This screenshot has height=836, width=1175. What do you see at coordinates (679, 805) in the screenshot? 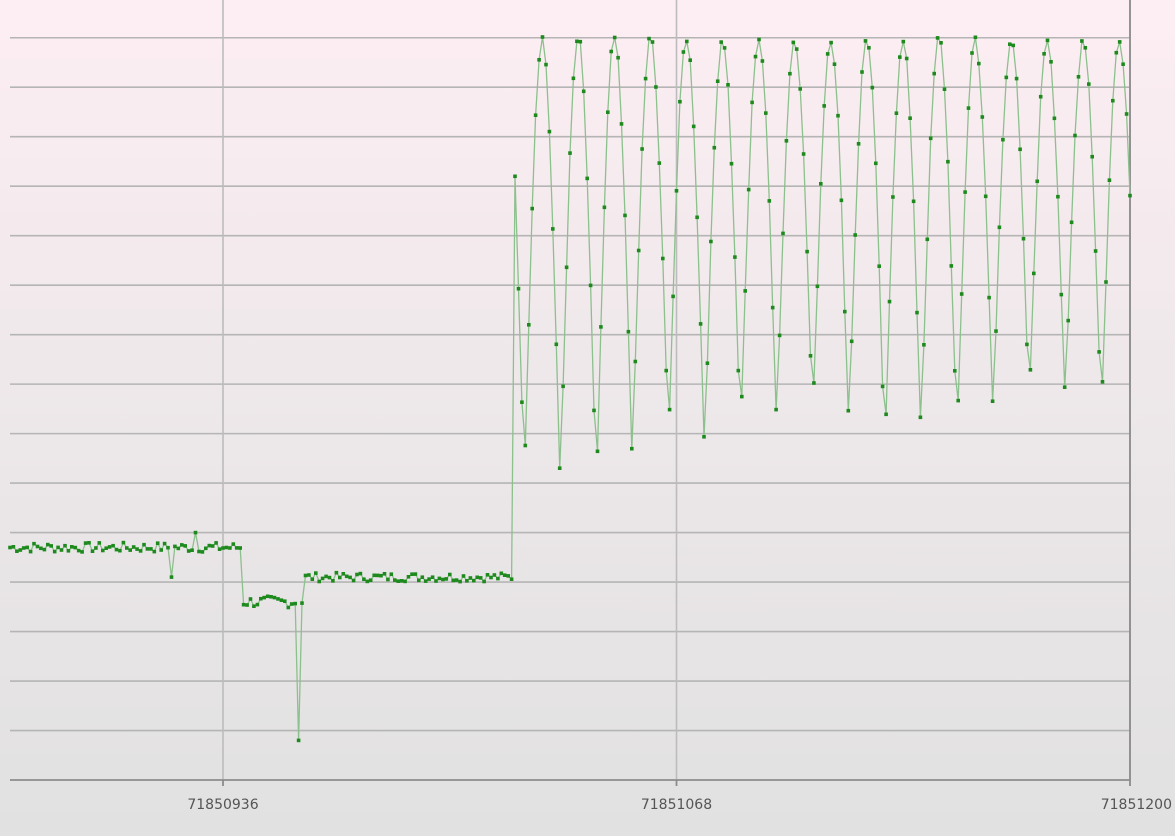
I see `x-tick-labels: 71850936 71851068 71851200` at bounding box center [679, 805].